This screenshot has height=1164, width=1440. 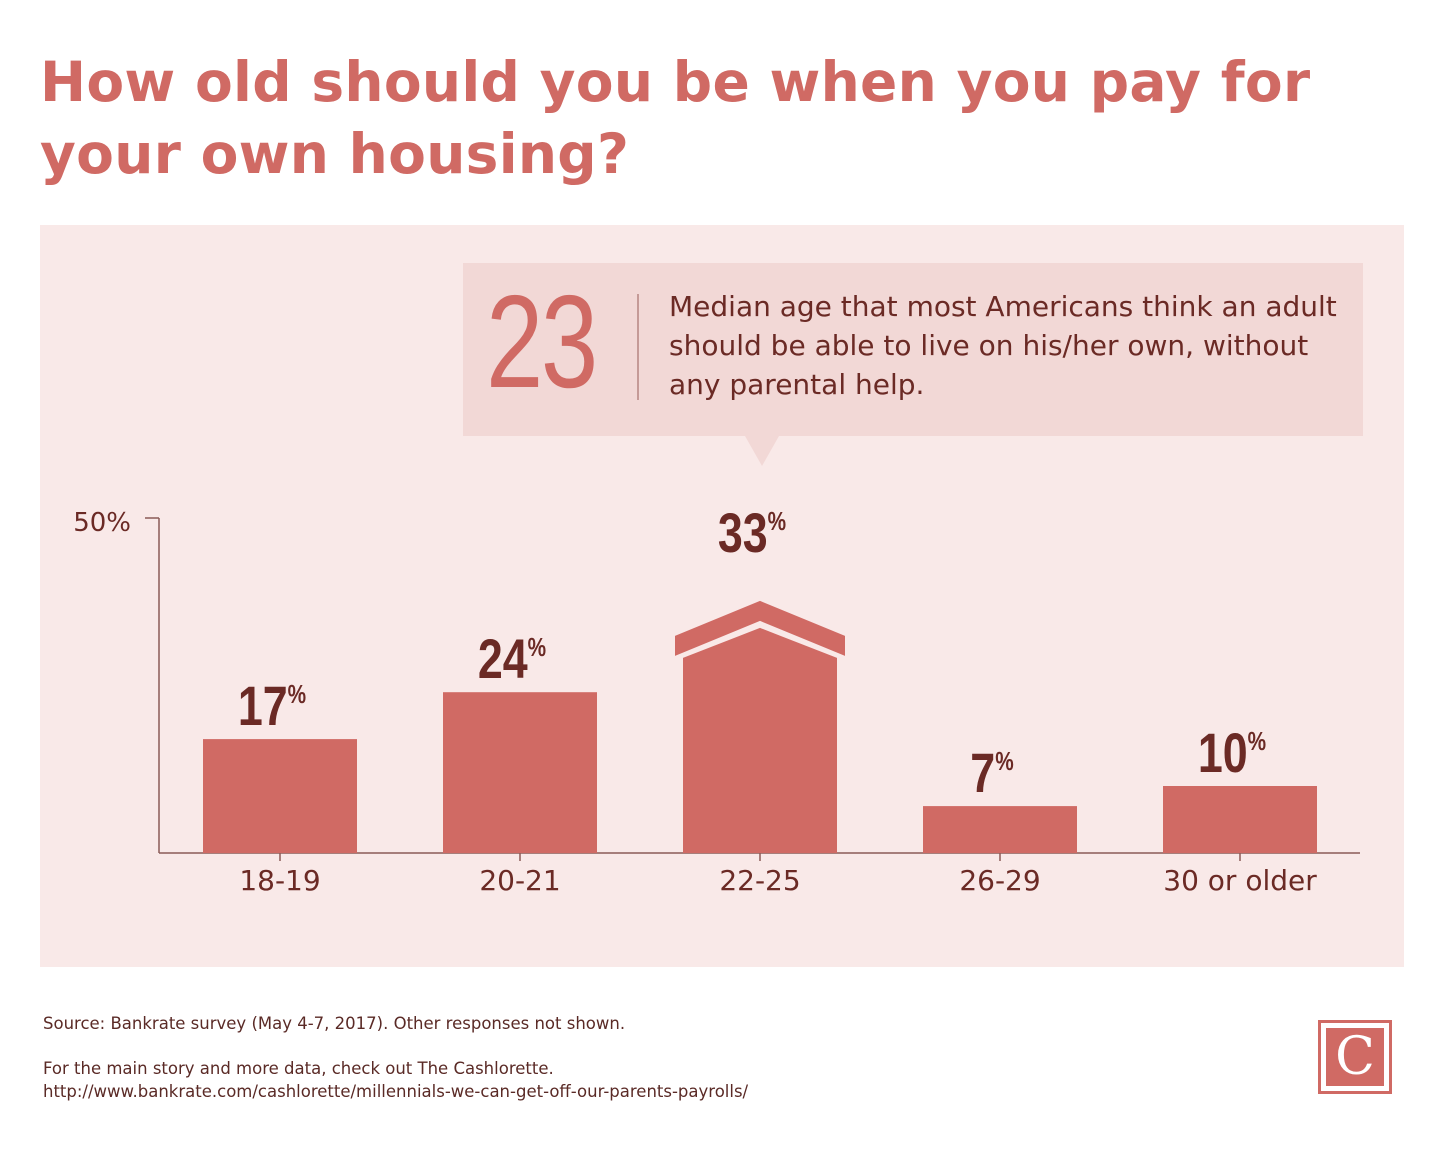 What do you see at coordinates (512, 658) in the screenshot?
I see `bar-value-label: 24%` at bounding box center [512, 658].